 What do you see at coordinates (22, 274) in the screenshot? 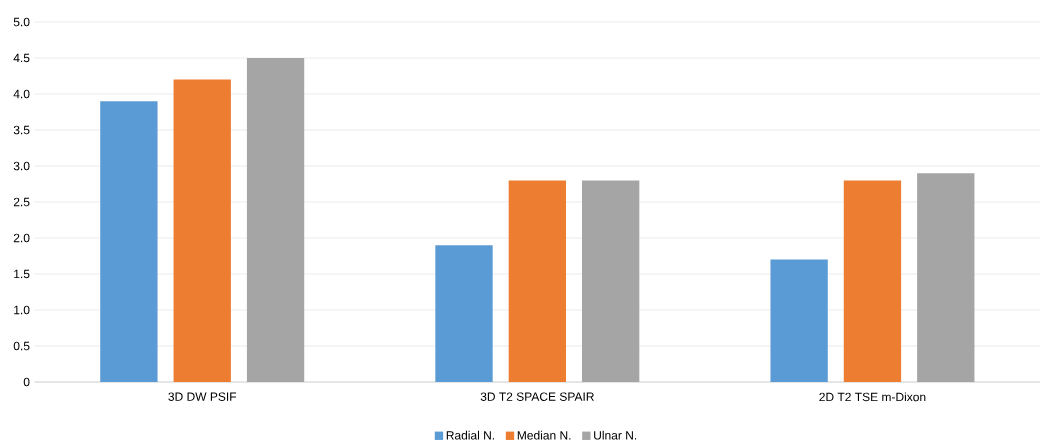
I see `y-tick-label: 1.5` at bounding box center [22, 274].